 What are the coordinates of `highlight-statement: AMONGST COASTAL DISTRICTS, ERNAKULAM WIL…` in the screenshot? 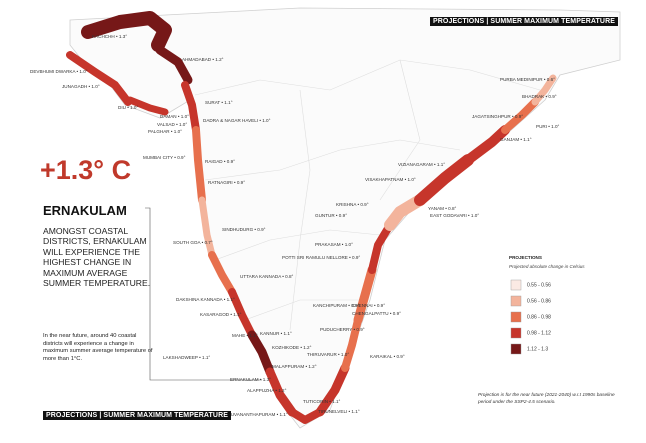 It's located at (97, 257).